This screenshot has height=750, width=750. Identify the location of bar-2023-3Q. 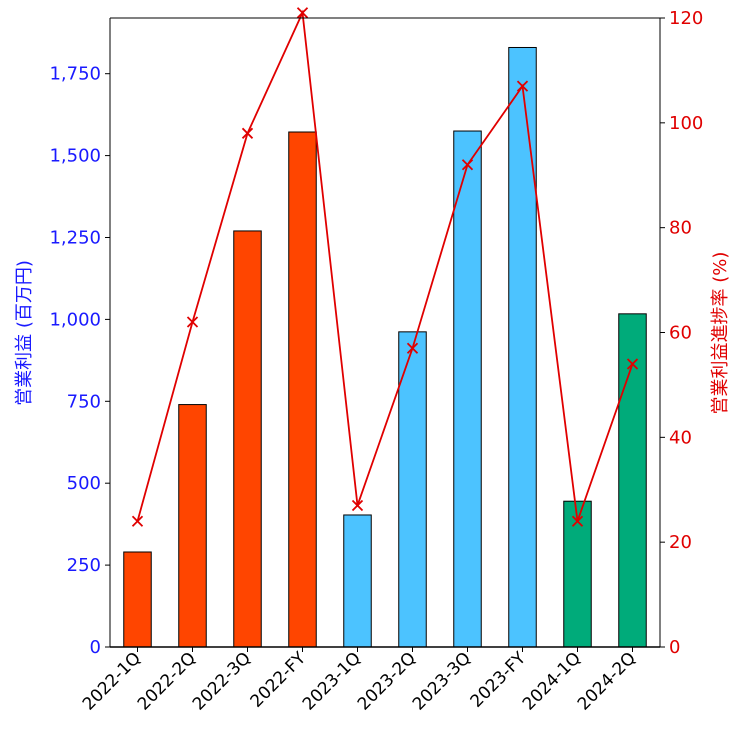
(467, 389).